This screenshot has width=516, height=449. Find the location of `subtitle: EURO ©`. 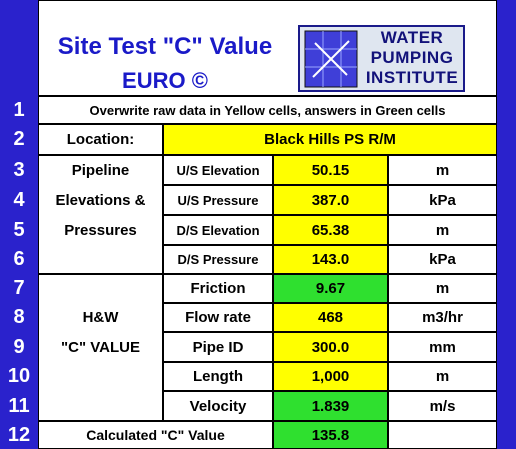

subtitle: EURO © is located at coordinates (165, 80).